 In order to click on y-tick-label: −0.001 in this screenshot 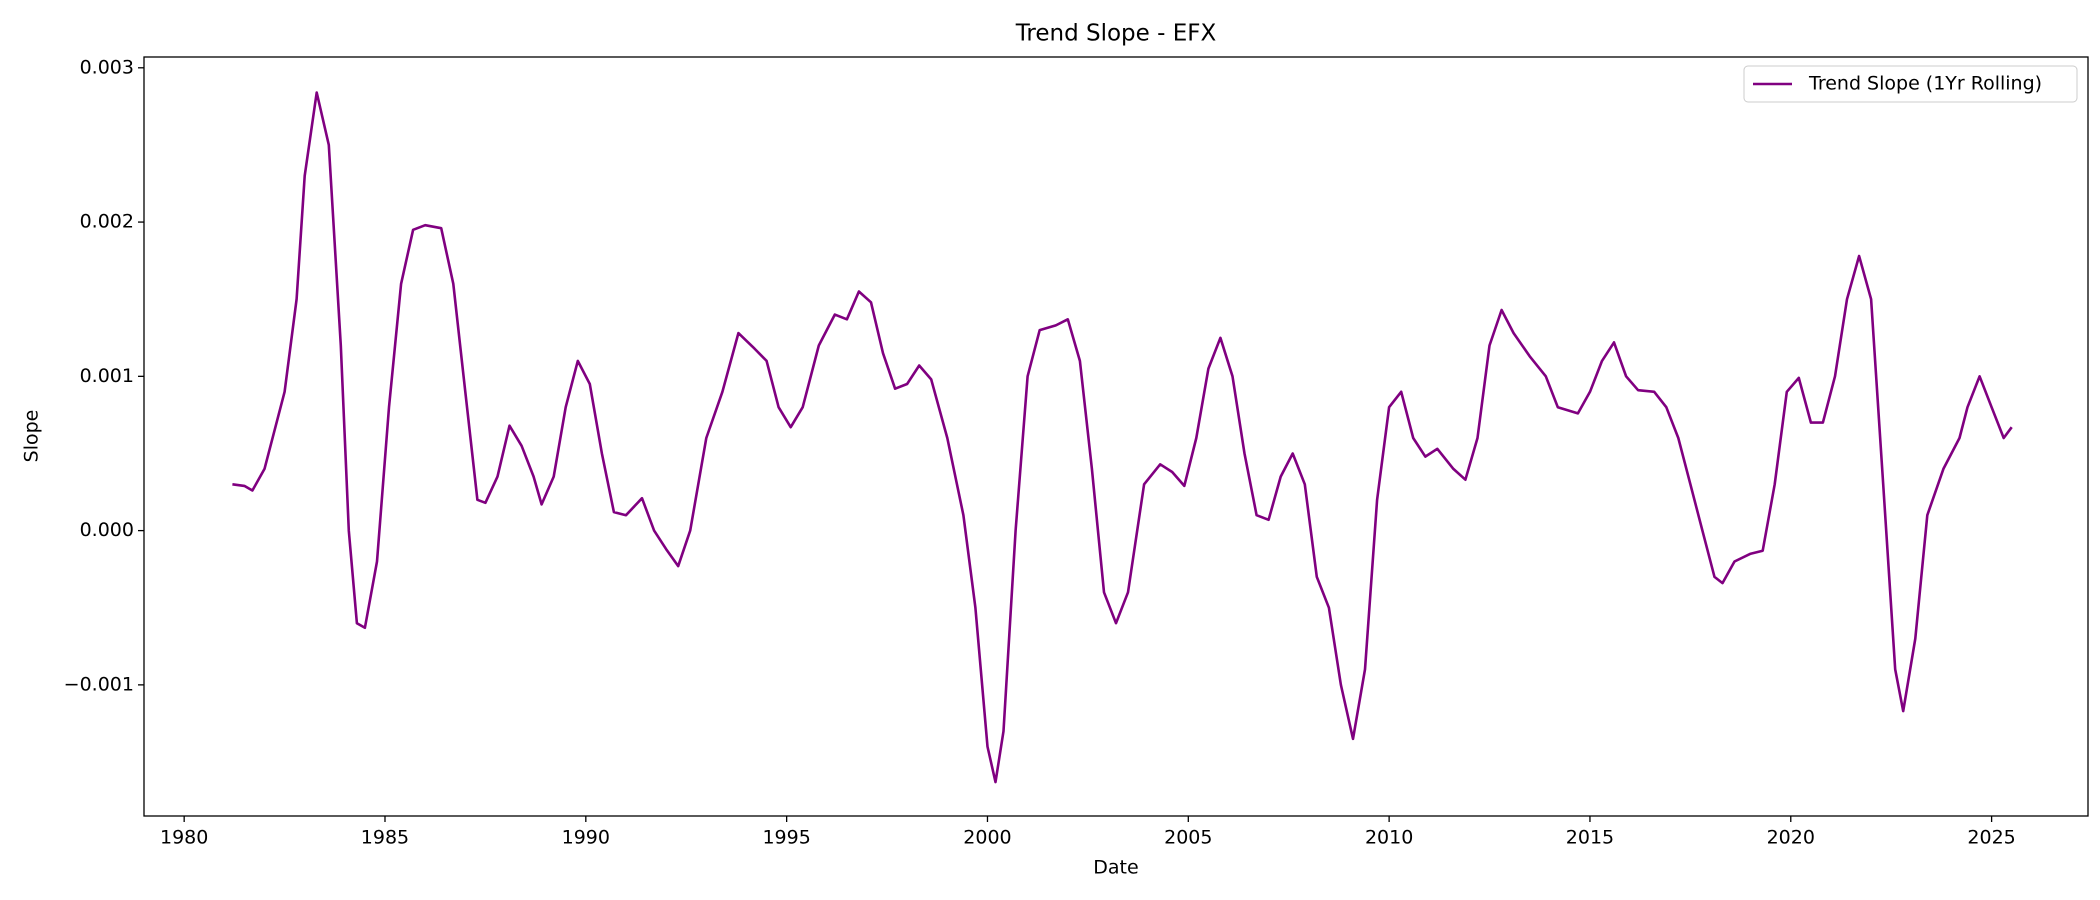, I will do `click(99, 684)`.